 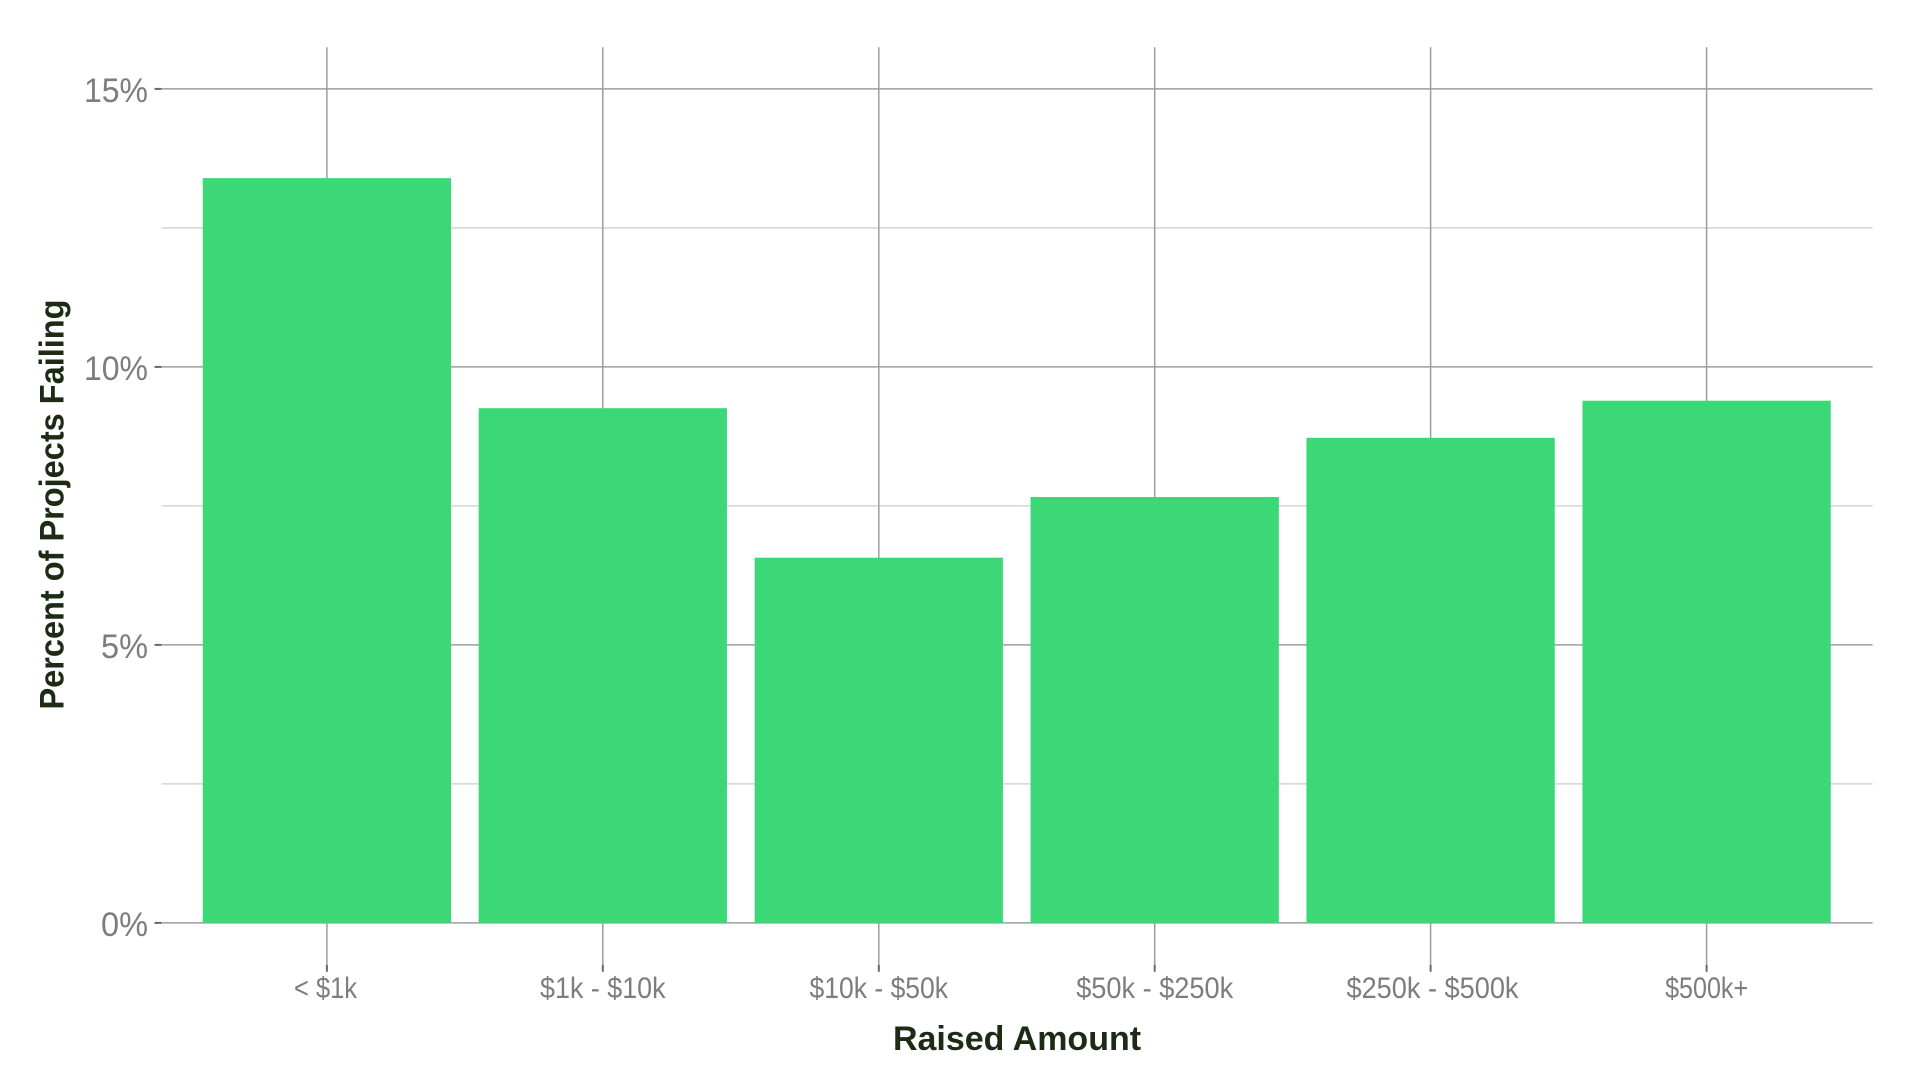 I want to click on svg-text: $10k - $50k, so click(x=879, y=988).